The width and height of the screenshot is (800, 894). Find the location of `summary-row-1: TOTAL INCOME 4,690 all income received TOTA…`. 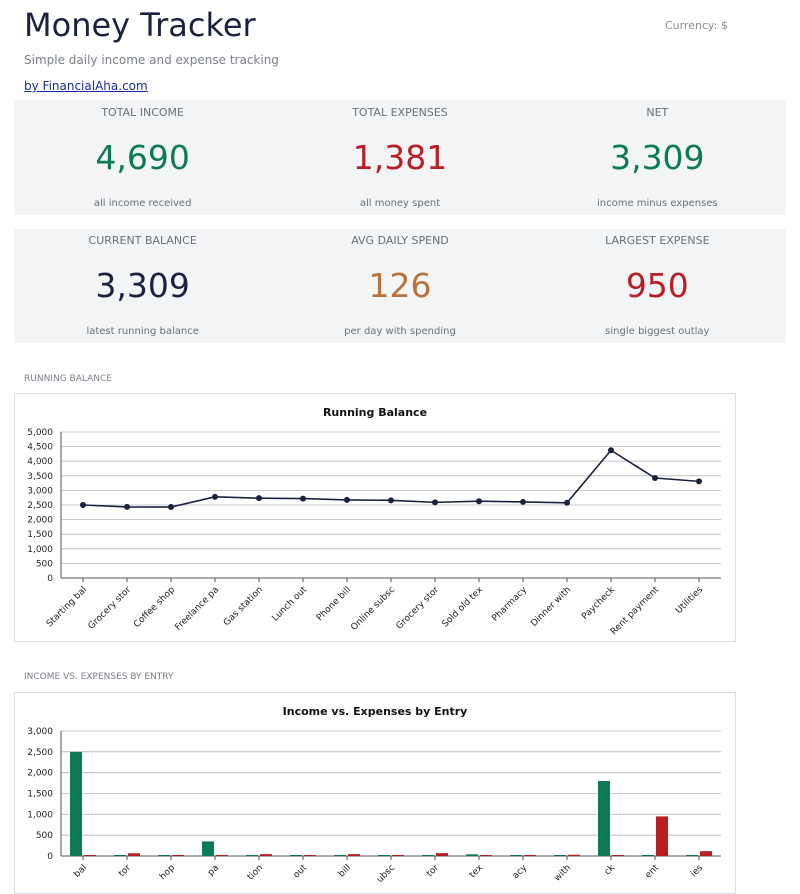

summary-row-1: TOTAL INCOME 4,690 all income received TOTA… is located at coordinates (400, 157).